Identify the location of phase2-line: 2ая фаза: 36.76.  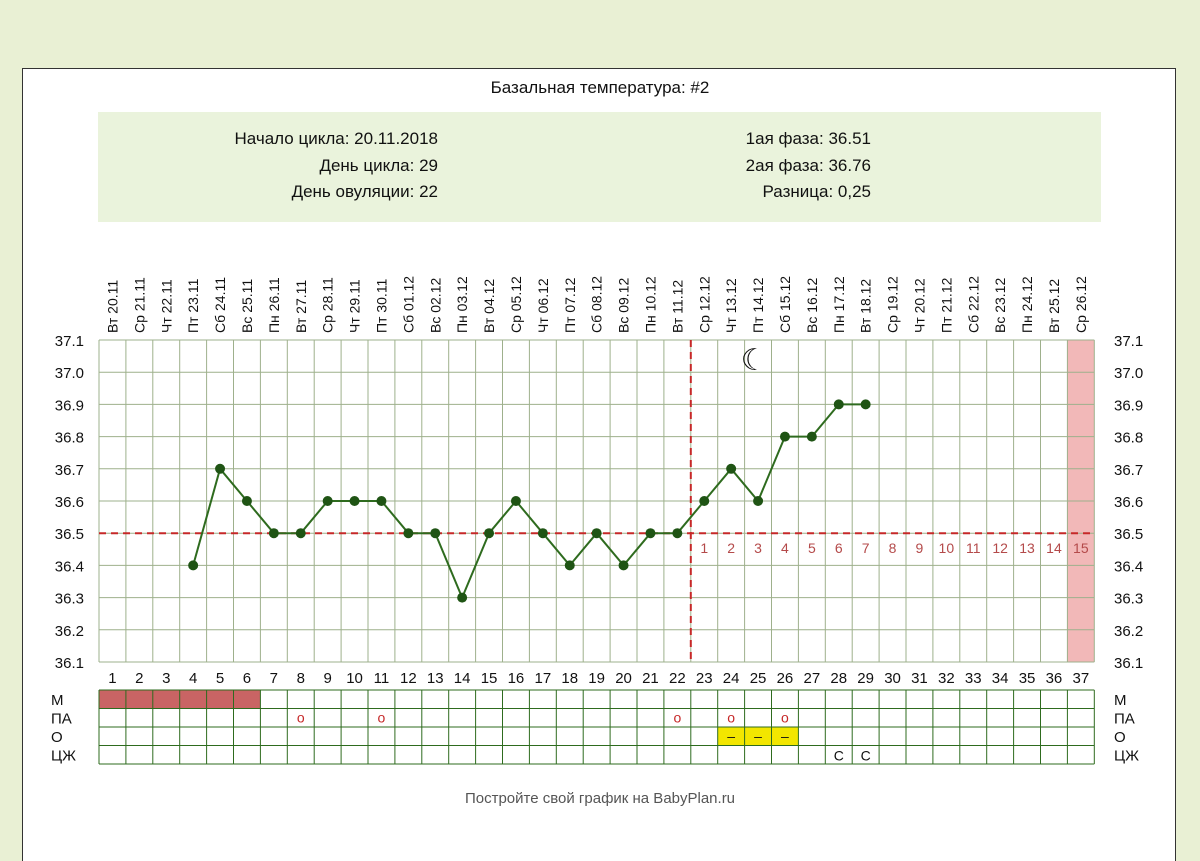
(484, 166).